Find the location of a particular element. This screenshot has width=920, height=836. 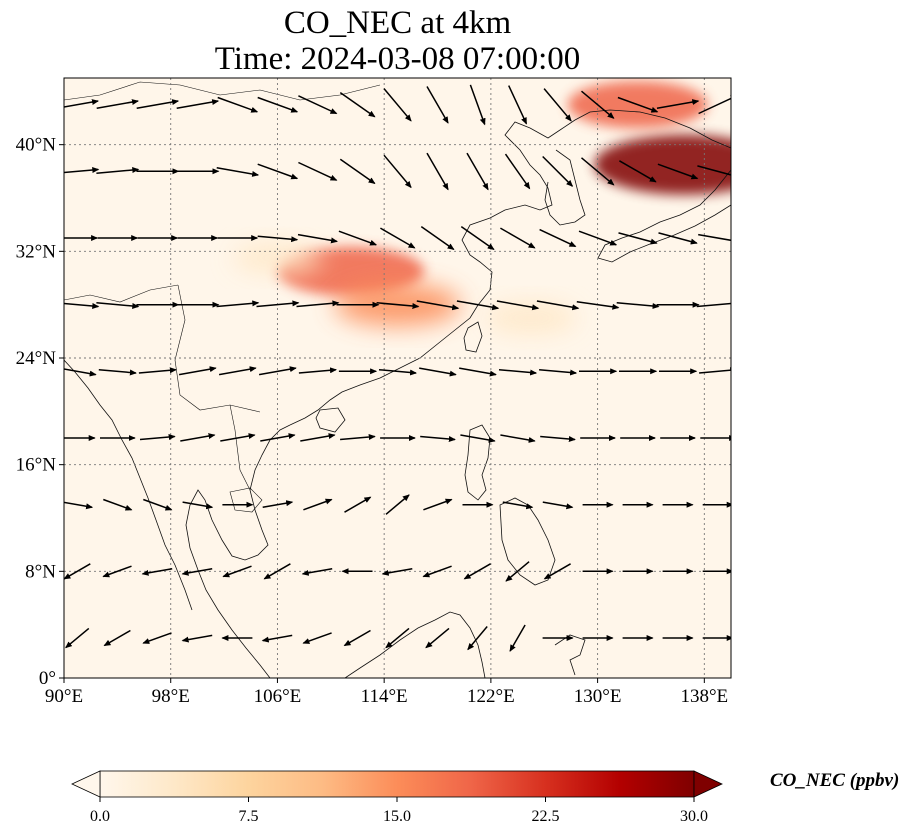

y-tick-label: 16°N is located at coordinates (36, 465).